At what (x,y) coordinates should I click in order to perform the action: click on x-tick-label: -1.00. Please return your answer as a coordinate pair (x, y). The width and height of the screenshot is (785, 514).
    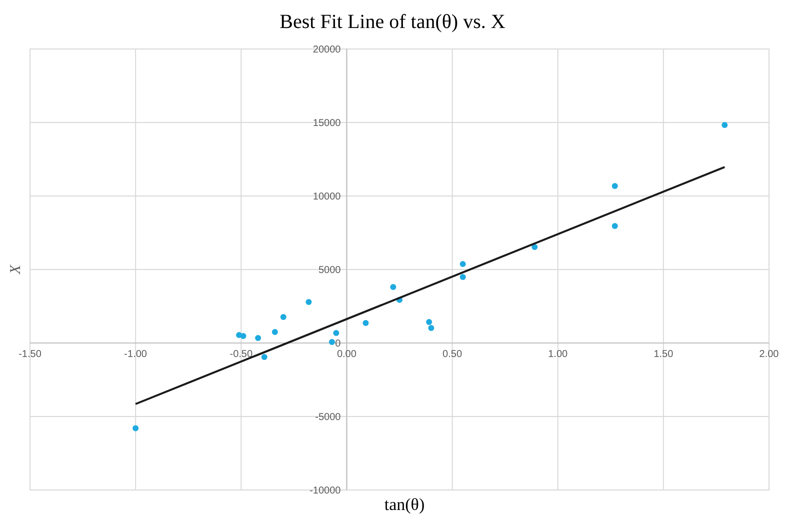
    Looking at the image, I should click on (136, 354).